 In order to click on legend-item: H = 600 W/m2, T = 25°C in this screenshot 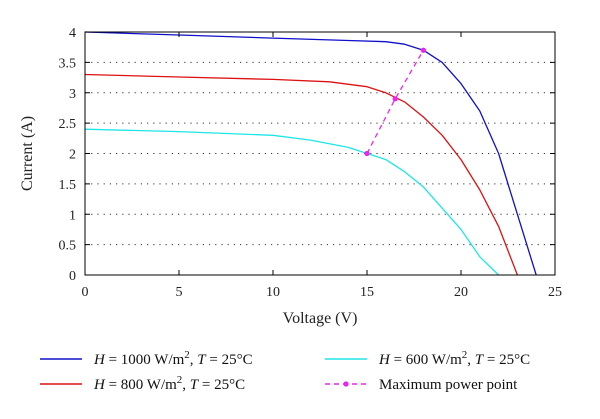, I will do `click(427, 358)`.